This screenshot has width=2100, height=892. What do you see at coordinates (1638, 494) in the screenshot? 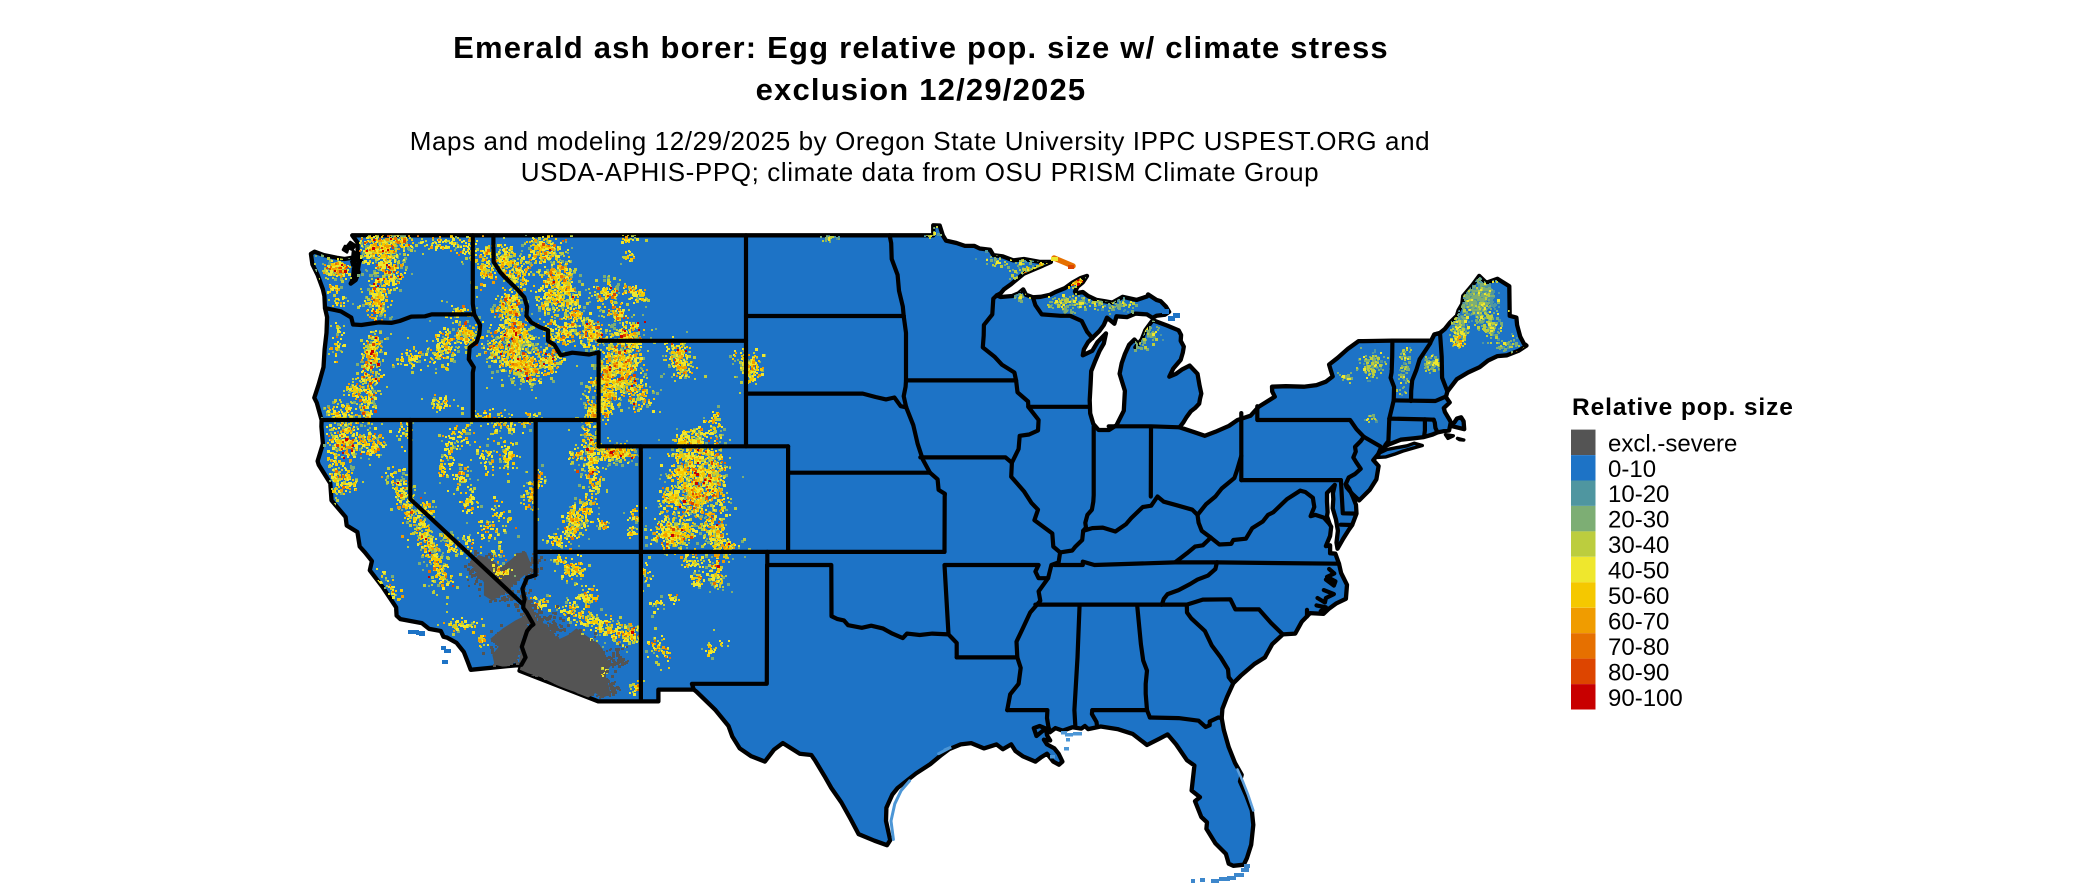
I see `svg-text: 10-20` at bounding box center [1638, 494].